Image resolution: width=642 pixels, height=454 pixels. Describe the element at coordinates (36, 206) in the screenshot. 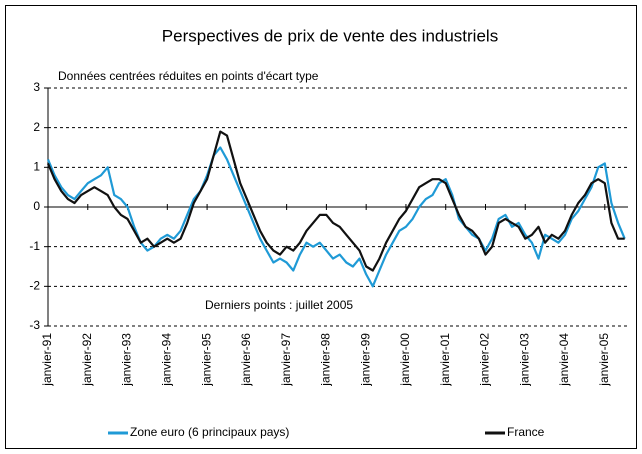

I see `y-tick-label: 0` at that location.